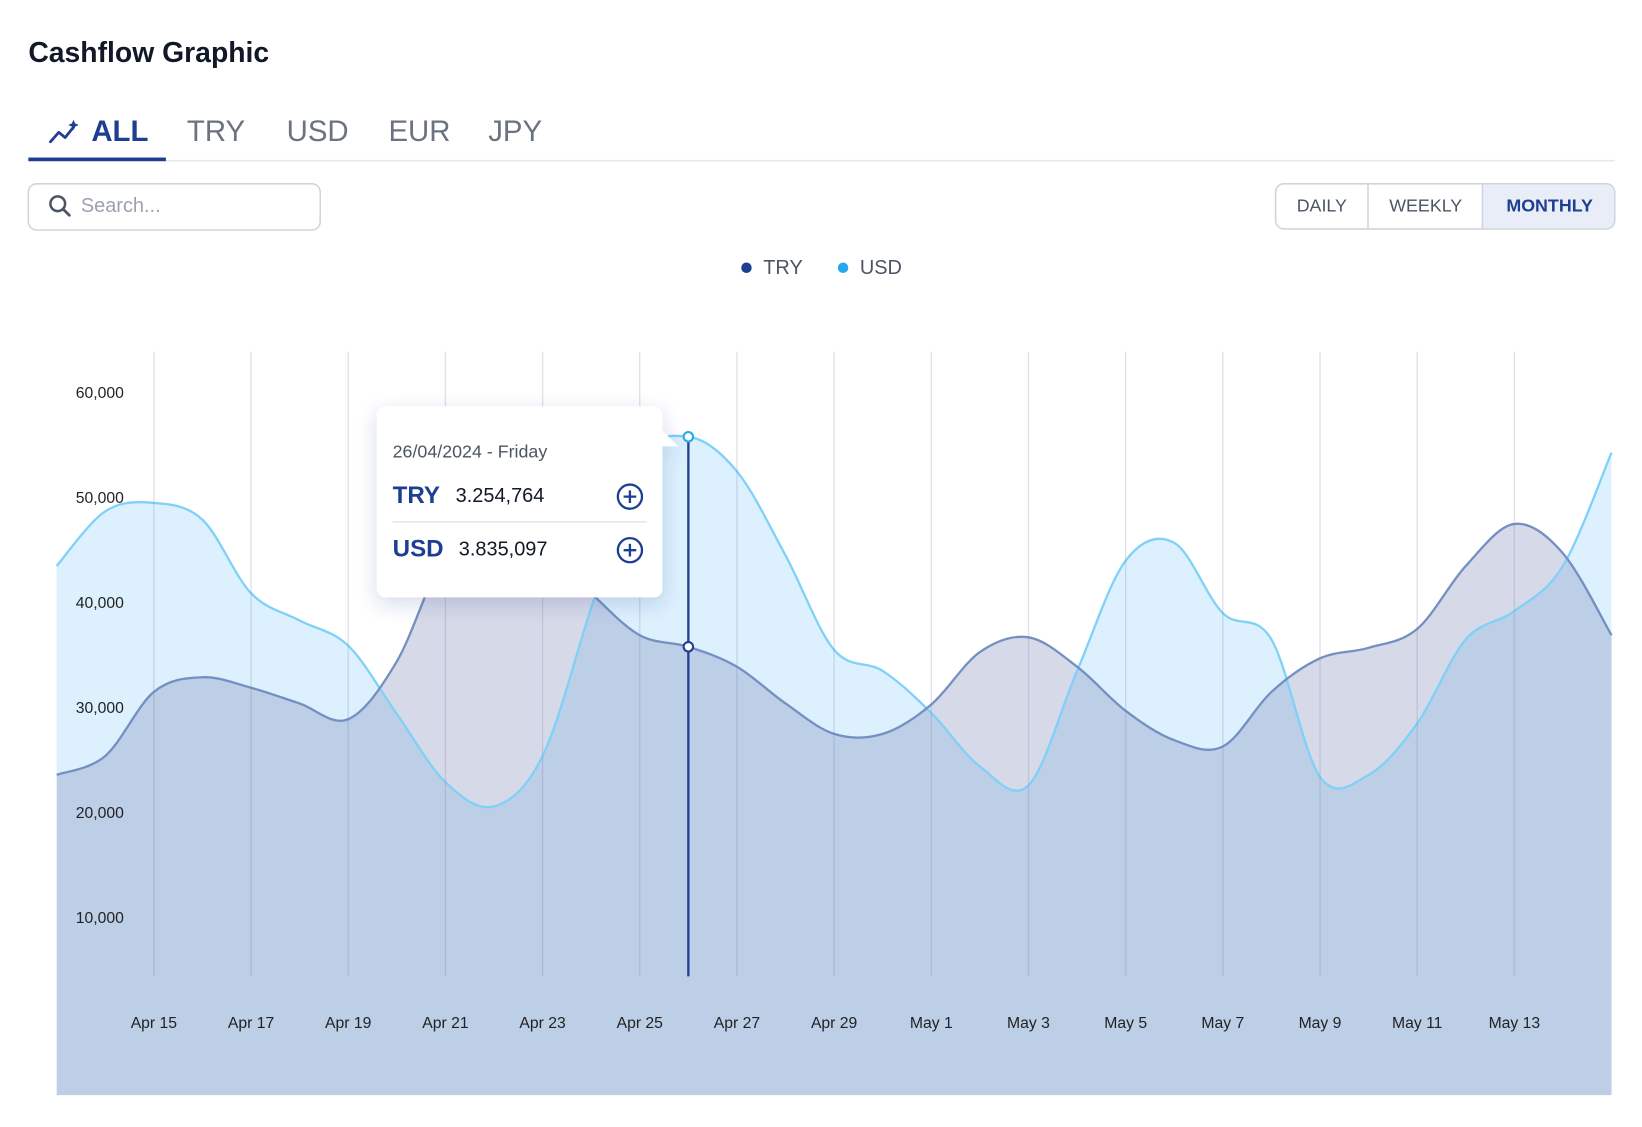 The width and height of the screenshot is (1642, 1127). I want to click on tab: JPY, so click(515, 131).